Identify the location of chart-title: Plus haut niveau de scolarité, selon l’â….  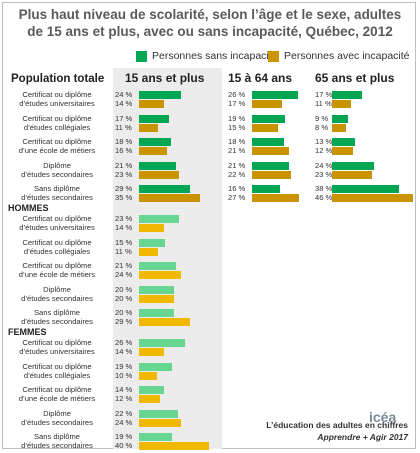
(210, 23).